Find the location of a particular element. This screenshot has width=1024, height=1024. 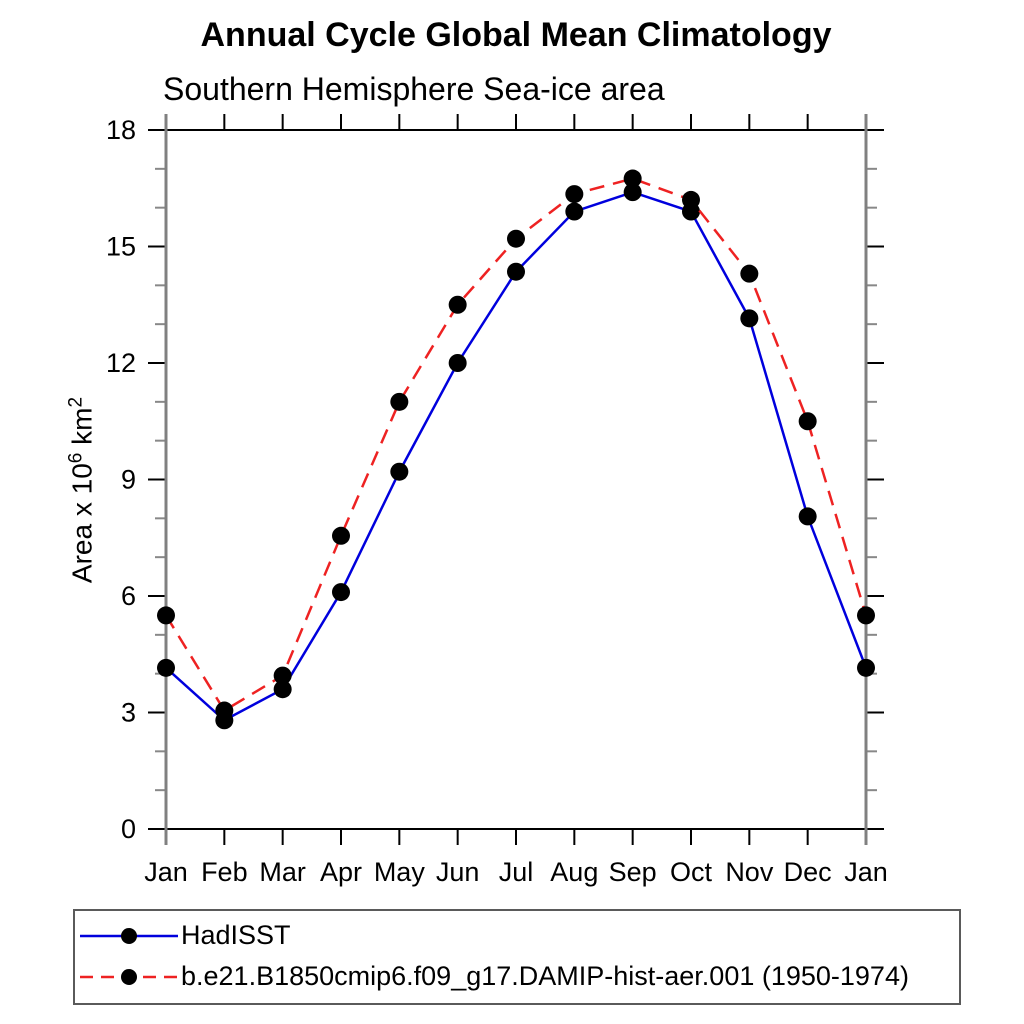

y-tick-label: 15 is located at coordinates (121, 247).